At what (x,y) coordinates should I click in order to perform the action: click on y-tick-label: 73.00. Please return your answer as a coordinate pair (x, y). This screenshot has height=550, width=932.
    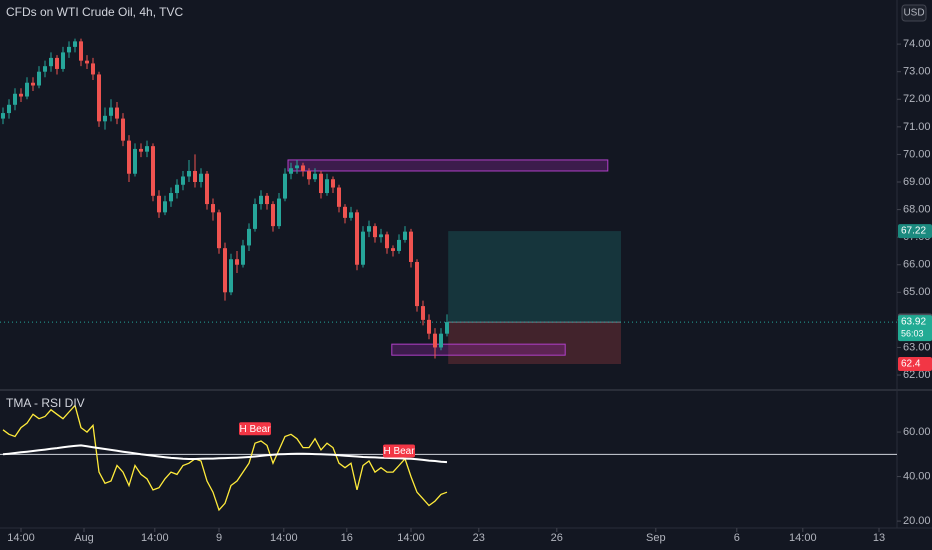
    Looking at the image, I should click on (917, 72).